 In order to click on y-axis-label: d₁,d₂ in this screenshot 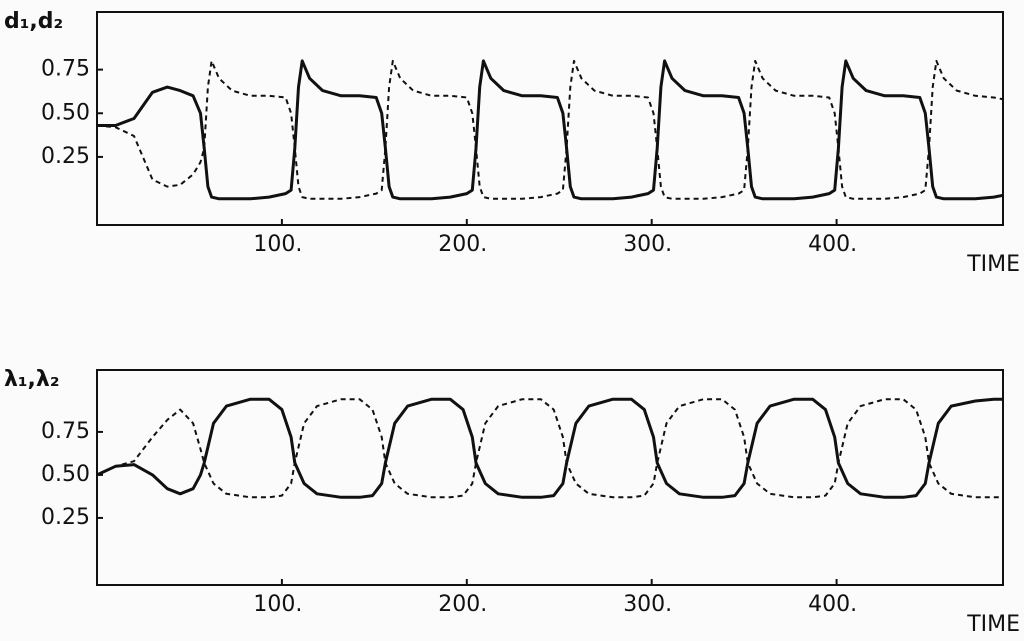, I will do `click(33, 21)`.